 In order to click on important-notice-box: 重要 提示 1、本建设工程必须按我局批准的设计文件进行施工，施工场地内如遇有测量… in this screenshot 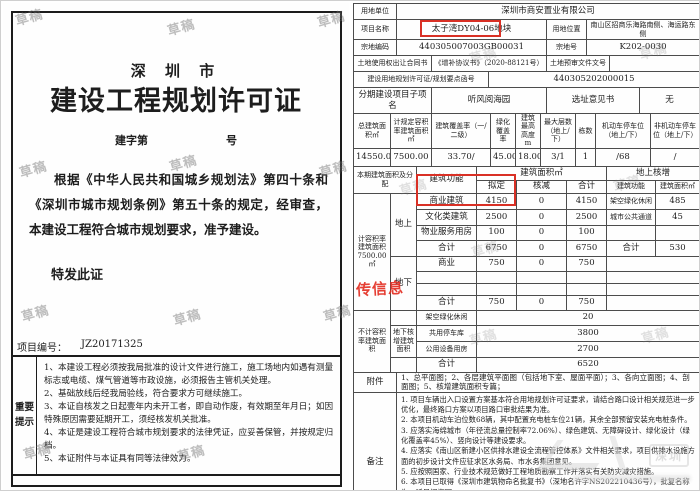, I will do `click(176, 415)`.